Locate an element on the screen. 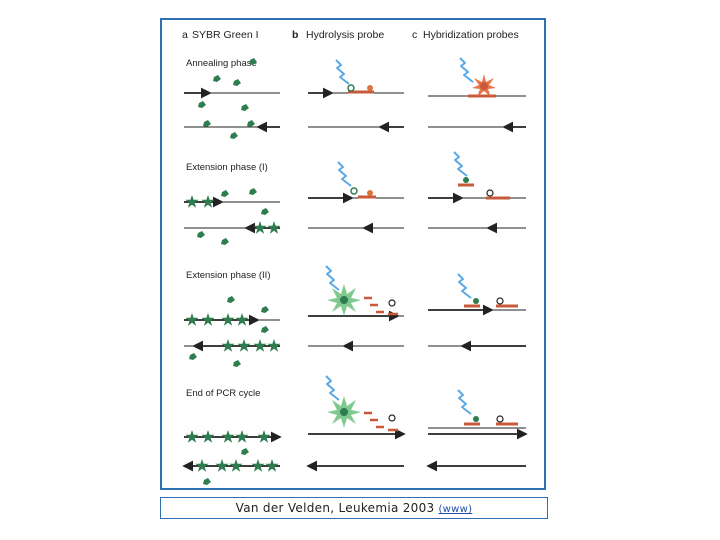  phase-label-extension-2: Extension phase (II) is located at coordinates (228, 275).